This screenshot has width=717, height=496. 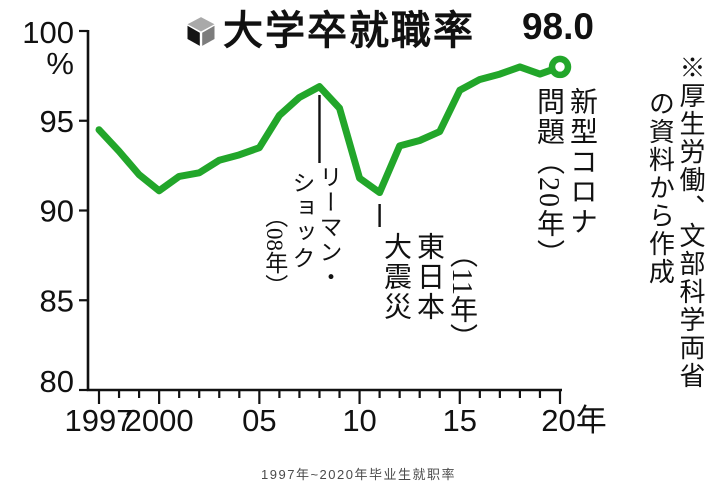 What do you see at coordinates (99, 420) in the screenshot?
I see `x-tick-label: 1997` at bounding box center [99, 420].